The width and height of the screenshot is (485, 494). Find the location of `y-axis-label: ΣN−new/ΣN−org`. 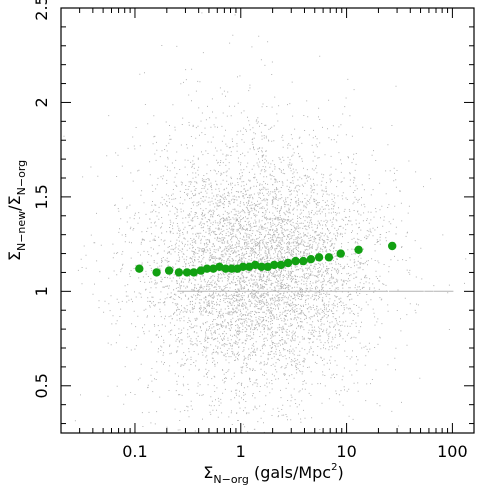

y-axis-label: ΣN−new/ΣN−org is located at coordinates (16, 210).